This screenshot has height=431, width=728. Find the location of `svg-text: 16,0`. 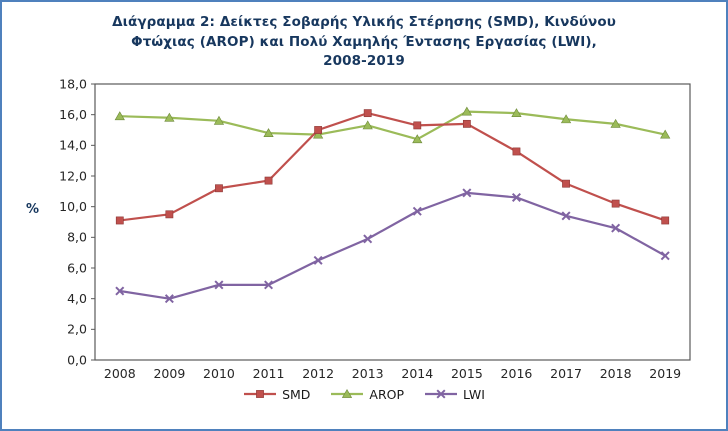

svg-text: 16,0 is located at coordinates (73, 114).